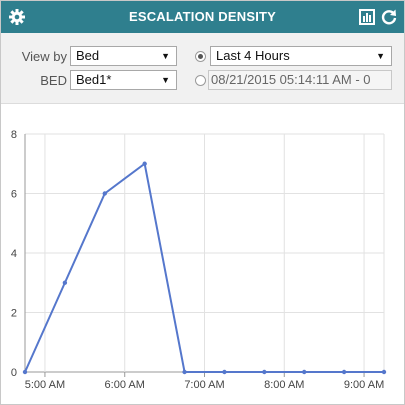  I want to click on widget-title: ESCALATION DENSITY, so click(202, 16).